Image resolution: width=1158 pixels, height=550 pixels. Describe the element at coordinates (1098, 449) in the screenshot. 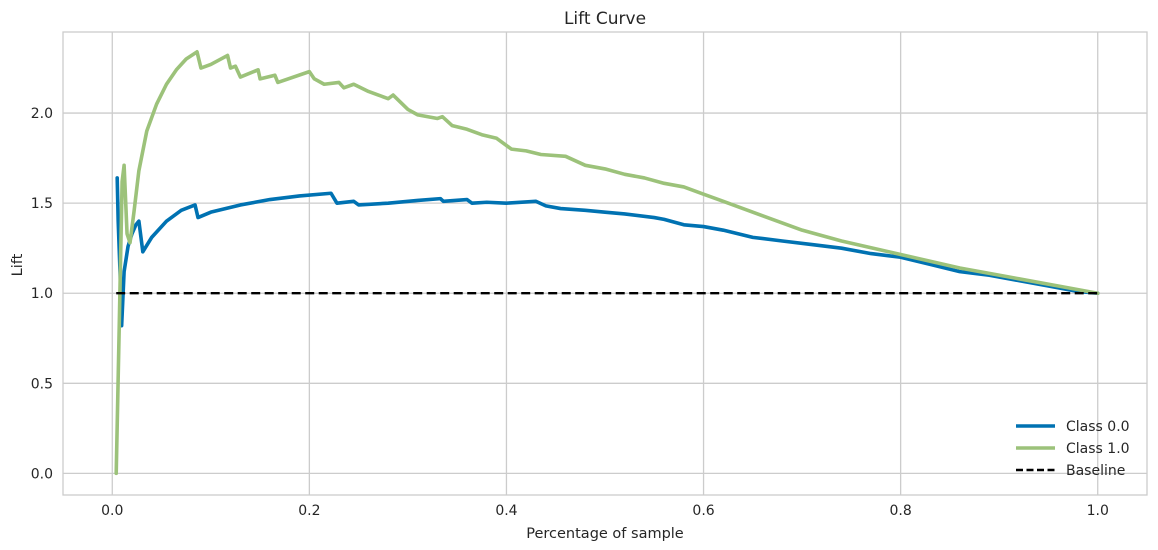

I see `legend-label-class-1-0: Class 1.0` at that location.